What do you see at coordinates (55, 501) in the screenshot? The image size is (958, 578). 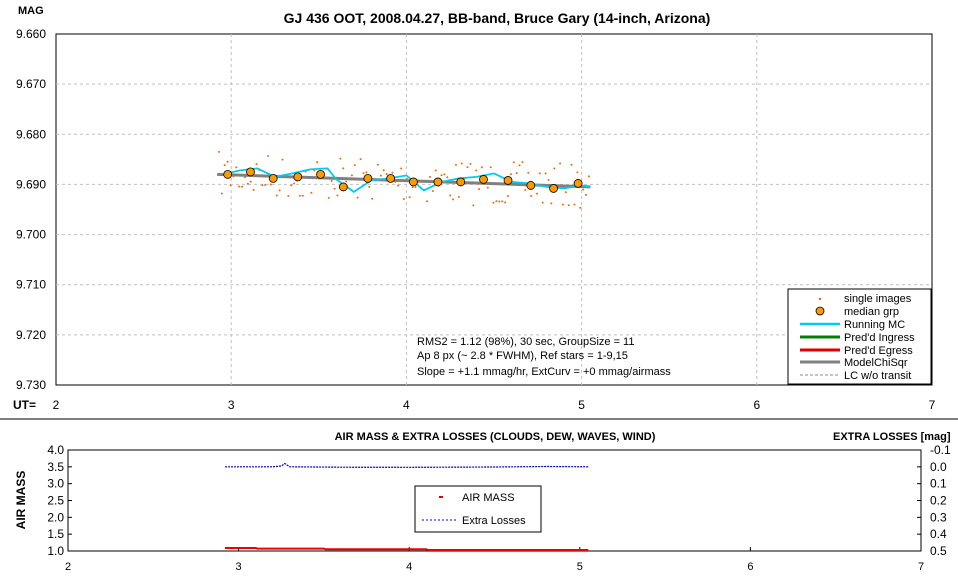 I see `airmass-tick-label: 2.5` at bounding box center [55, 501].